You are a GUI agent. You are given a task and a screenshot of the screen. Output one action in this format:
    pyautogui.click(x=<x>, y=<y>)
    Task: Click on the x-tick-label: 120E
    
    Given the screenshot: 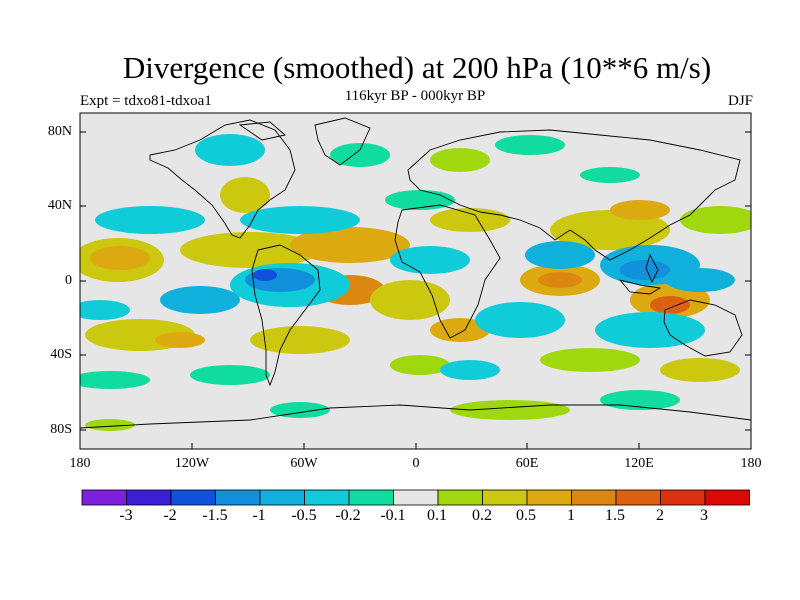 What is the action you would take?
    pyautogui.click(x=639, y=463)
    